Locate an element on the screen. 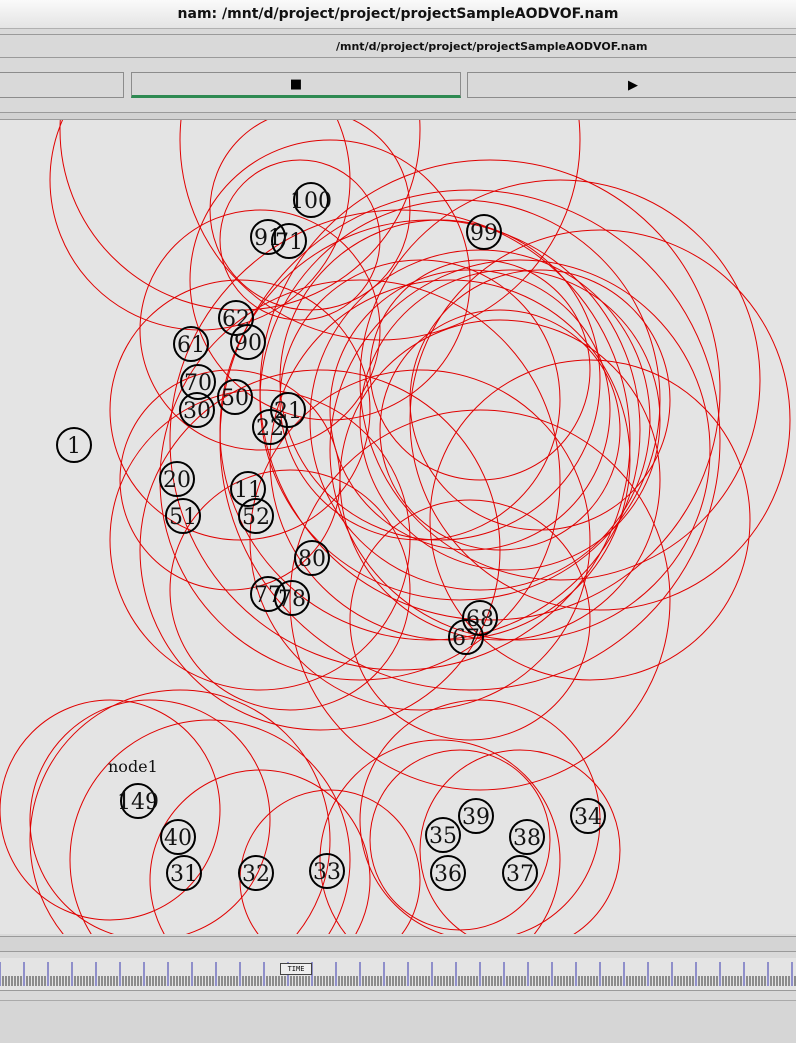 The height and width of the screenshot is (1043, 796). node-id-label: 1 is located at coordinates (74, 446).